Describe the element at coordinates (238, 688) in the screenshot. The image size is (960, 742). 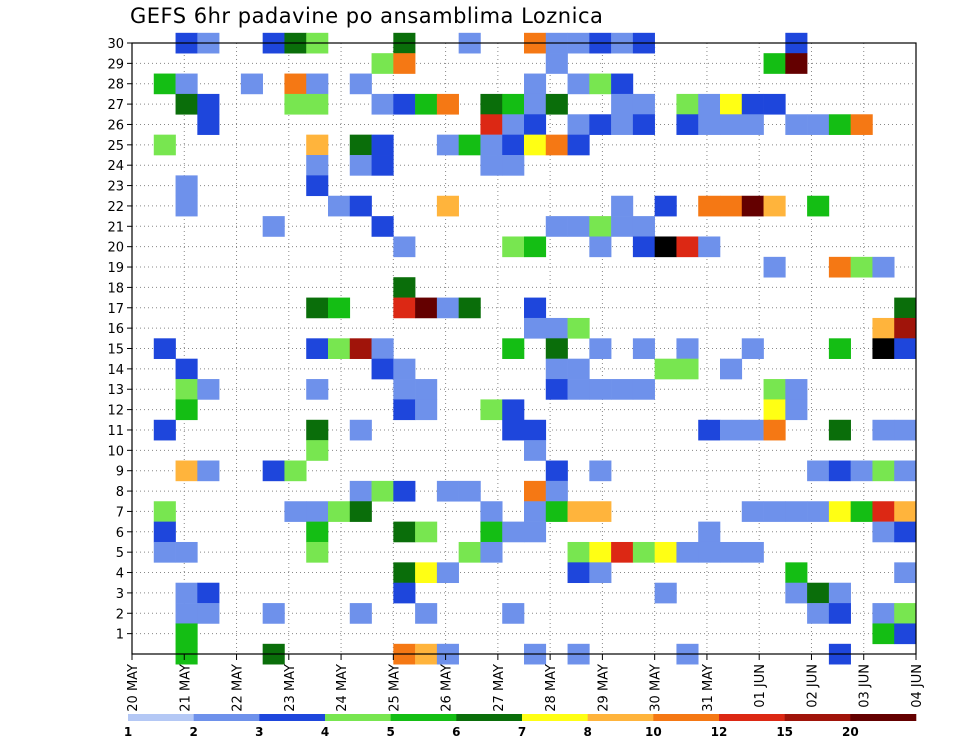
I see `x-tick-label: 22 MAY` at that location.